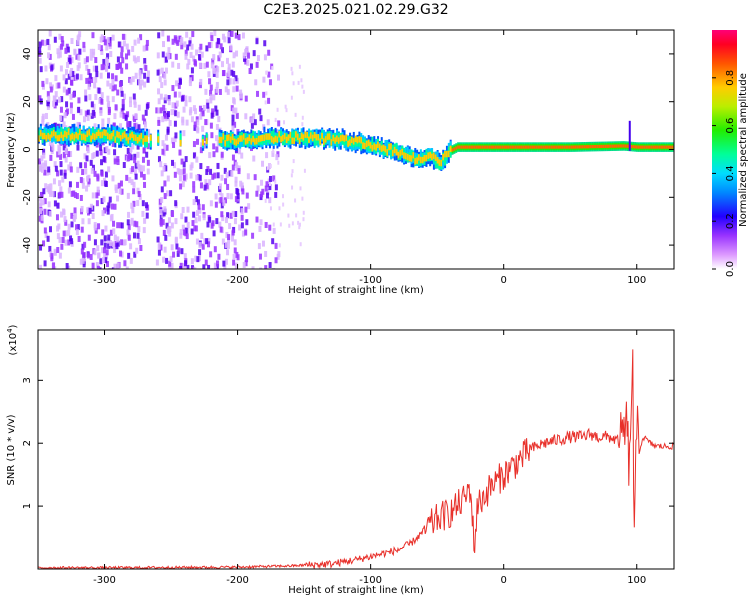 This screenshot has width=750, height=600. Describe the element at coordinates (27, 101) in the screenshot. I see `y-tick-label: 20` at that location.